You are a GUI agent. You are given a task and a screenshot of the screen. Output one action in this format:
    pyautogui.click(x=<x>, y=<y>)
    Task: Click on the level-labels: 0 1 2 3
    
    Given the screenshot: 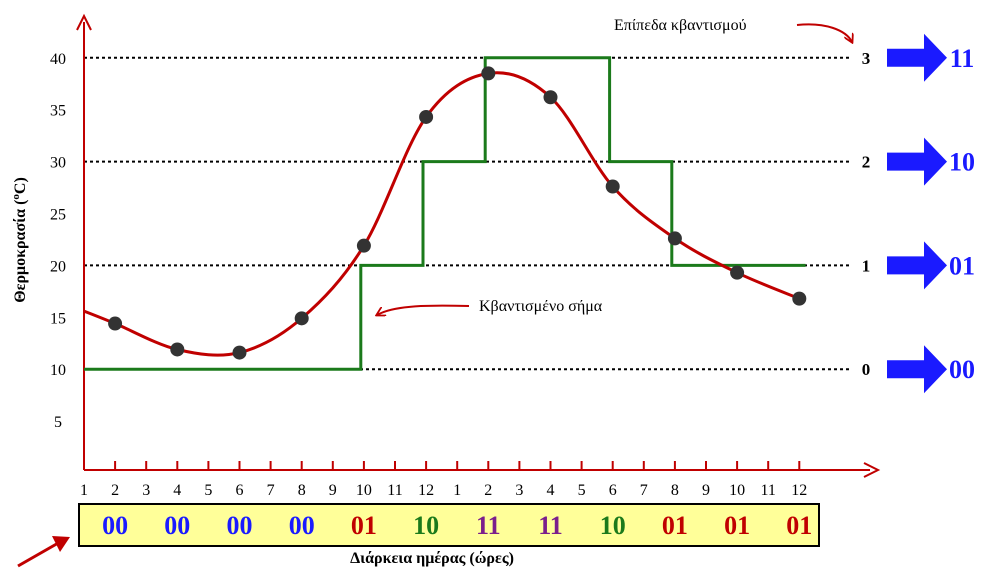 What is the action you would take?
    pyautogui.click(x=866, y=214)
    